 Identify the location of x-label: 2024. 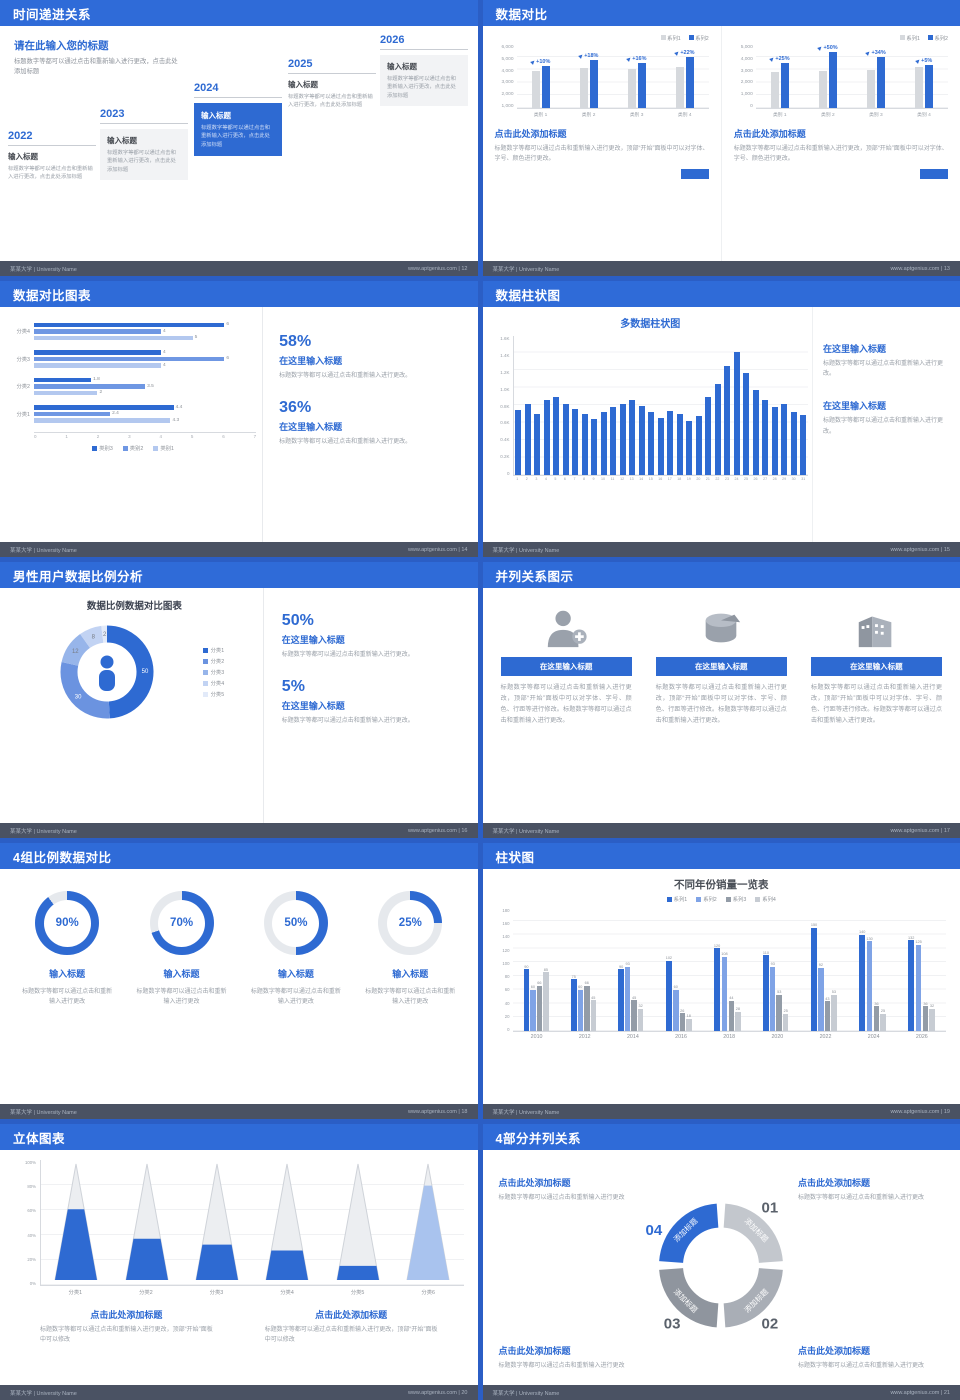
(873, 1037).